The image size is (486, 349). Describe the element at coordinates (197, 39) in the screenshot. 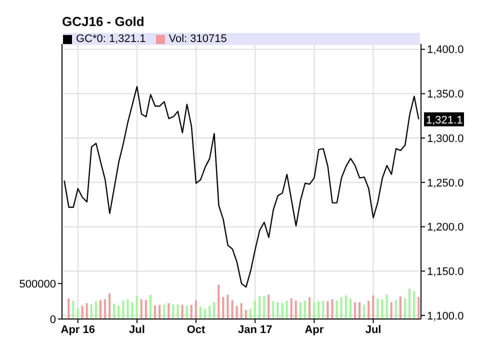

I see `legend-label: Vol: 310715` at that location.